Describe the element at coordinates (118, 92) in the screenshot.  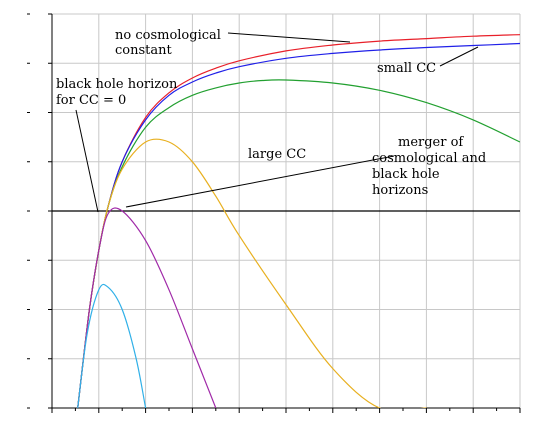
I see `annotation-bh-horizon: black hole horizon for CC = 0` at that location.